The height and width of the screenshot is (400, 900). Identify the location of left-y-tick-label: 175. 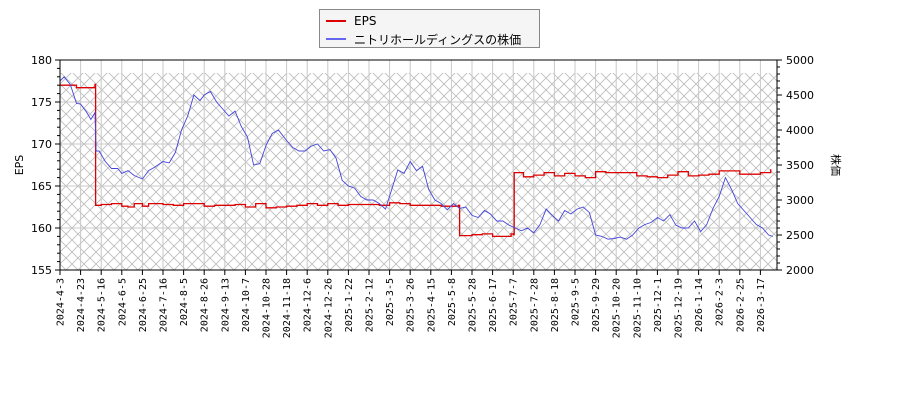
(41, 102).